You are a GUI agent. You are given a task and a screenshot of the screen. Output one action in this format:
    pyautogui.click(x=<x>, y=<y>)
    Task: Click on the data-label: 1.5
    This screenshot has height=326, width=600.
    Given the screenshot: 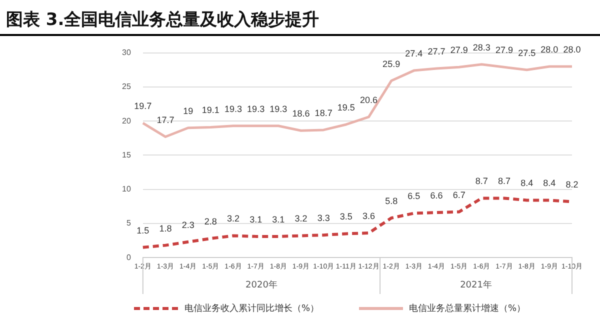 What is the action you would take?
    pyautogui.click(x=143, y=230)
    